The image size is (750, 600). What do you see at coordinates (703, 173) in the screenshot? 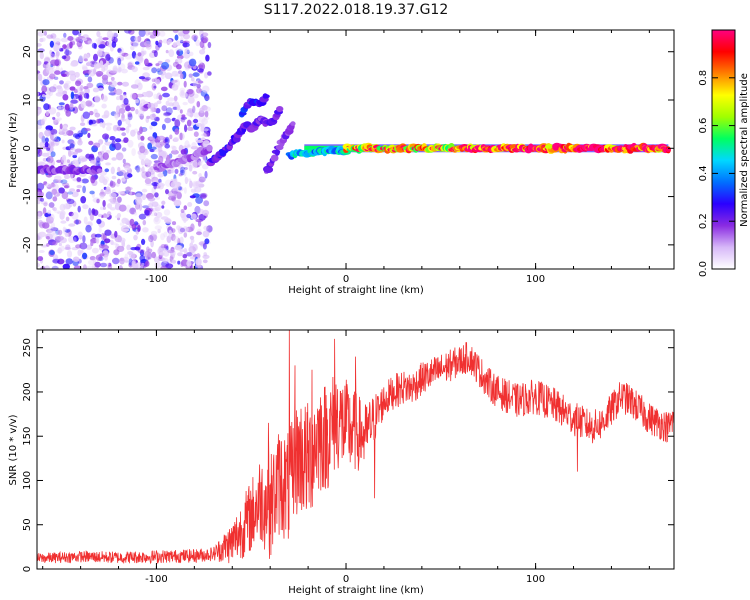
I see `colorbar-tick-label: 0.4` at bounding box center [703, 173].